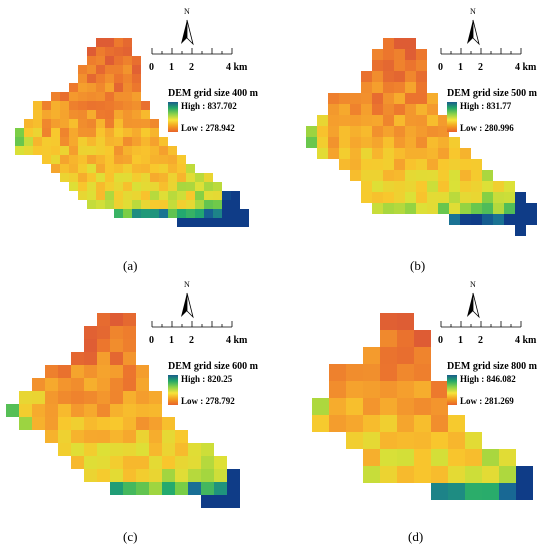  Describe the element at coordinates (130, 265) in the screenshot. I see `caption-a: (a)` at that location.